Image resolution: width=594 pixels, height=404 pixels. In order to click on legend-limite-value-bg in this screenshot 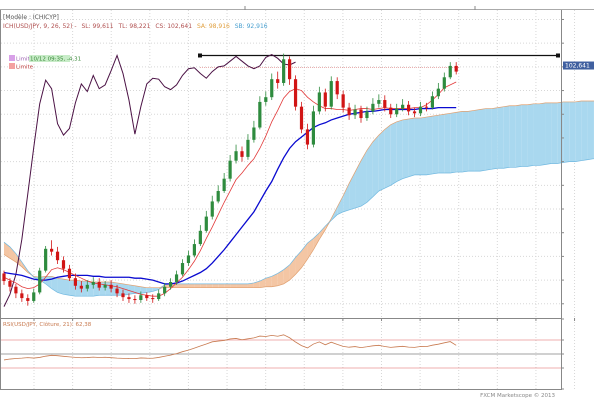, I will do `click(49, 58)`.